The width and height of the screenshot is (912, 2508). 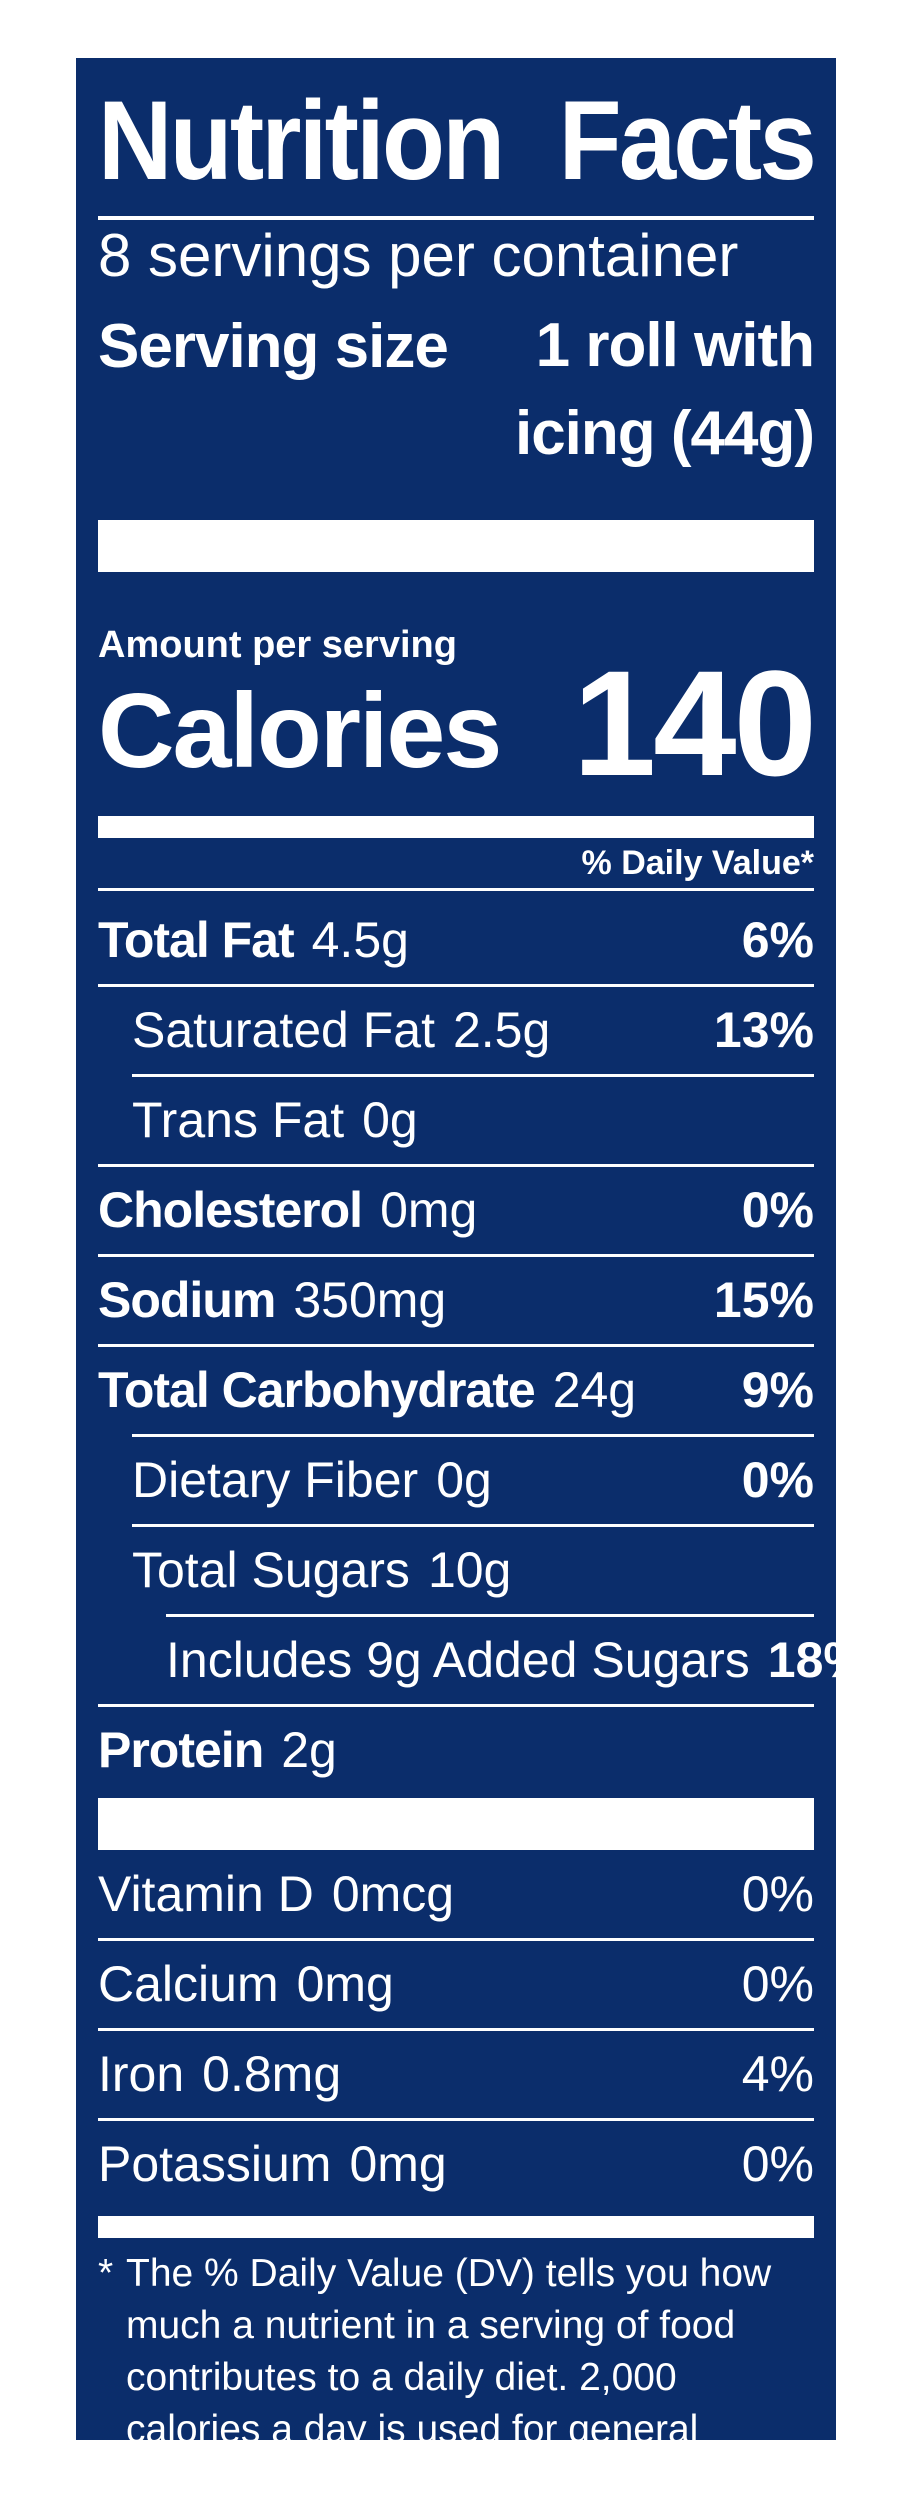 I want to click on nutrient-row-cholesterol: Cholesterol 0mg 0%, so click(x=456, y=1210).